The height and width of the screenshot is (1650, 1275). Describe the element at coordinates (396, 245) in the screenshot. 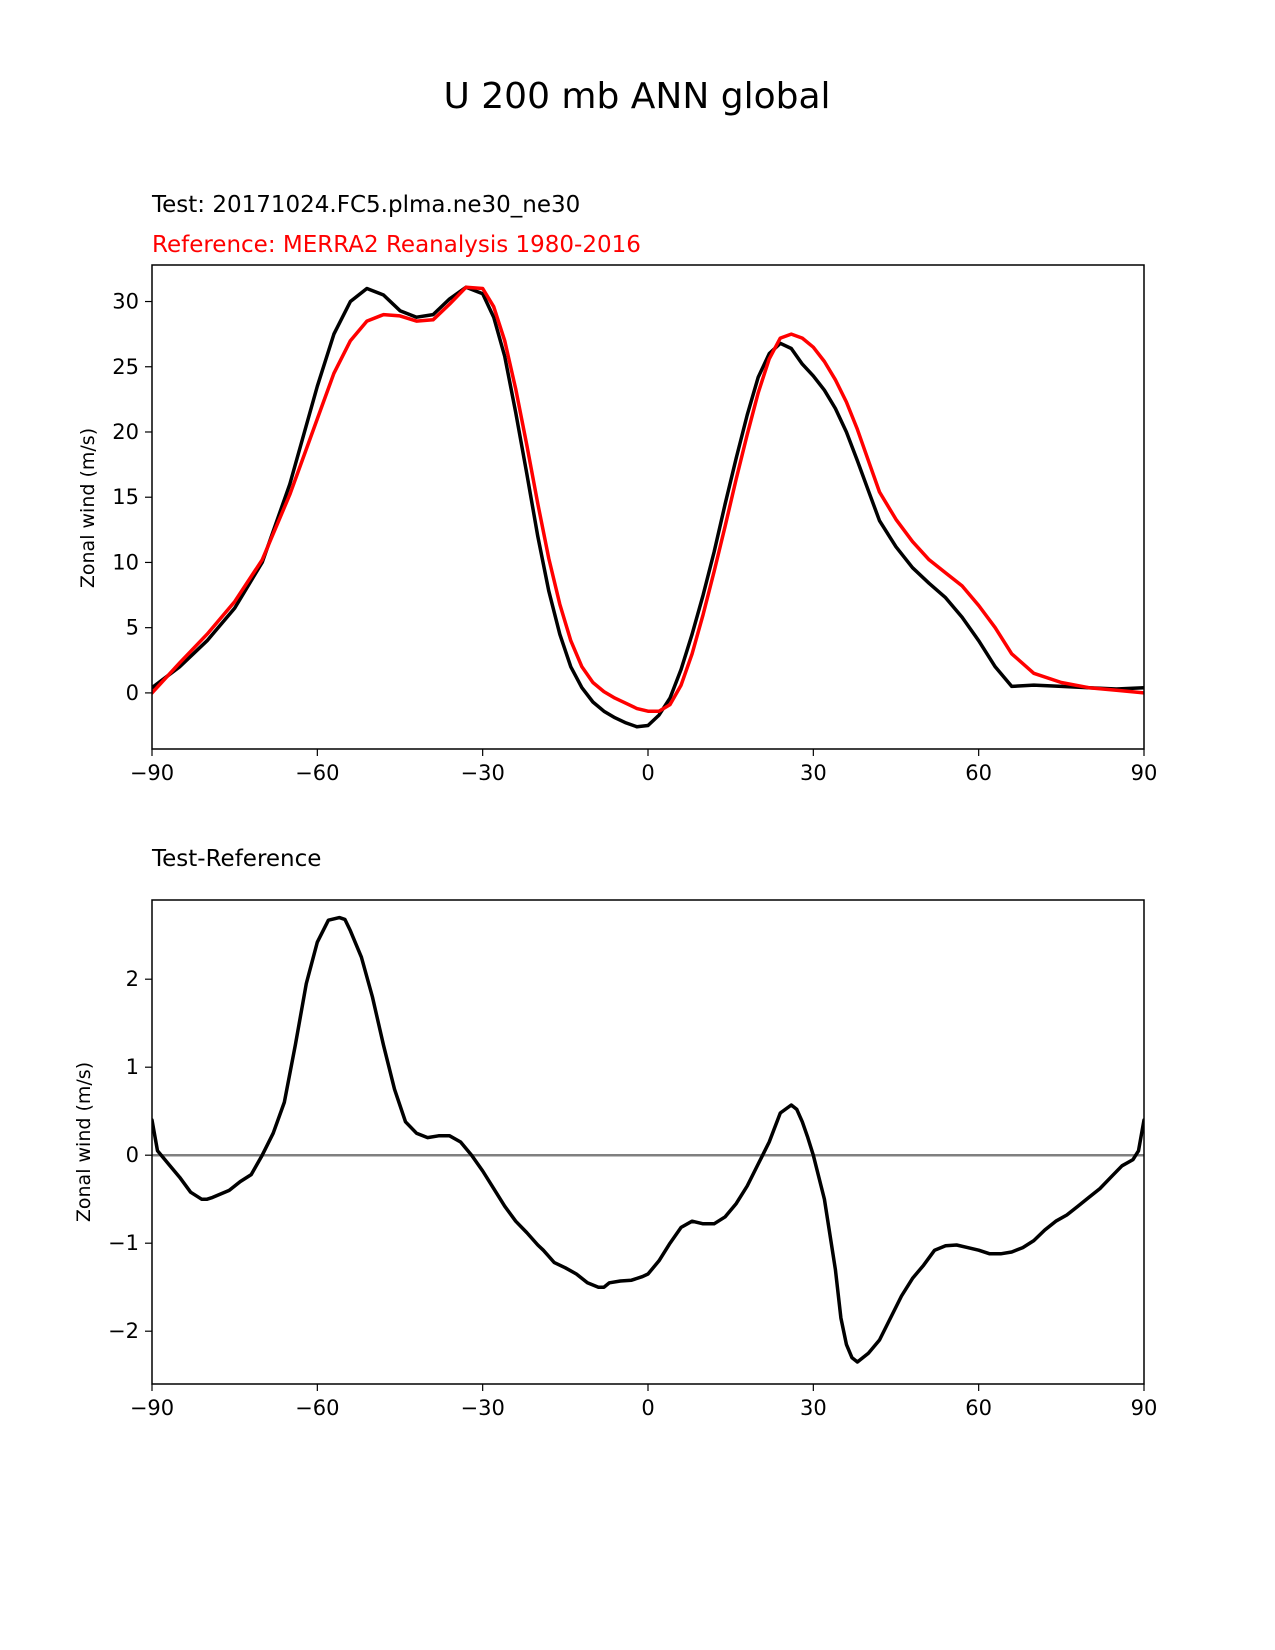

I see `reference-subtitle: Reference: MERRA2 Reanalysis 1980-2016` at that location.